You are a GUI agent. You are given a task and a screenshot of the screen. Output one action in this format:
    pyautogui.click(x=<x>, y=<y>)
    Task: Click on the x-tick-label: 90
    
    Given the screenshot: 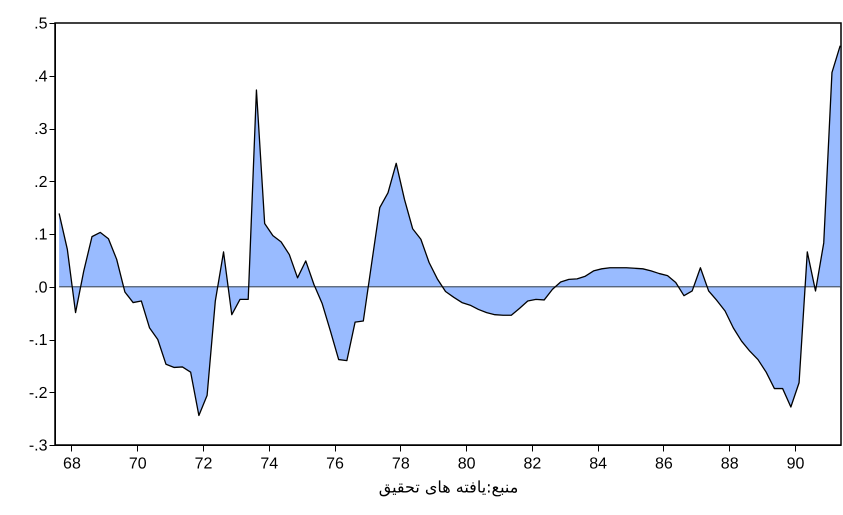 What is the action you would take?
    pyautogui.click(x=795, y=464)
    